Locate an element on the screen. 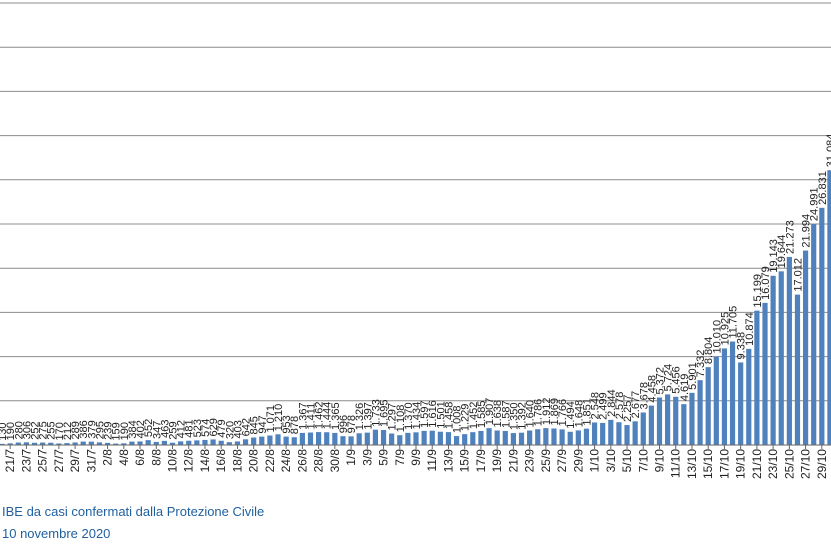  x-tick-label: 5/10 is located at coordinates (627, 461).